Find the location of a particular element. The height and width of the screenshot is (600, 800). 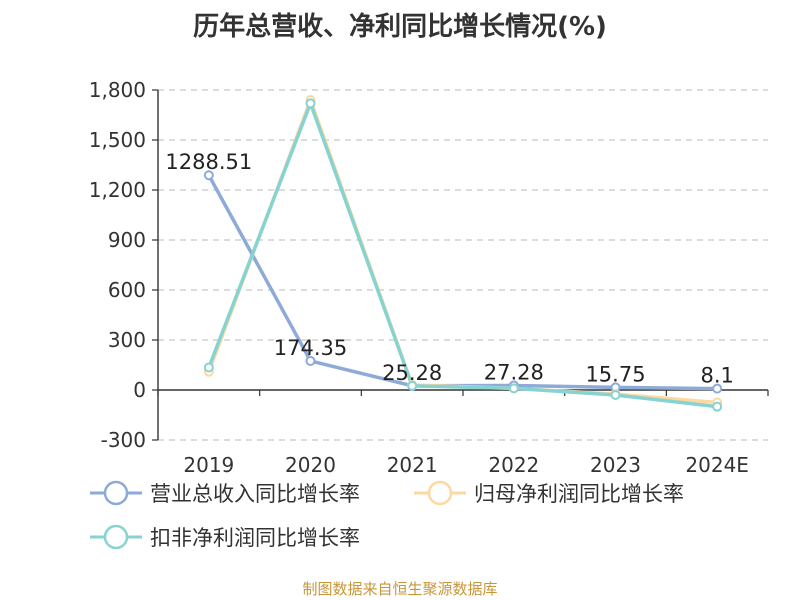

chart-title: 历年总营收、净利同比增长情况(%) is located at coordinates (400, 27).